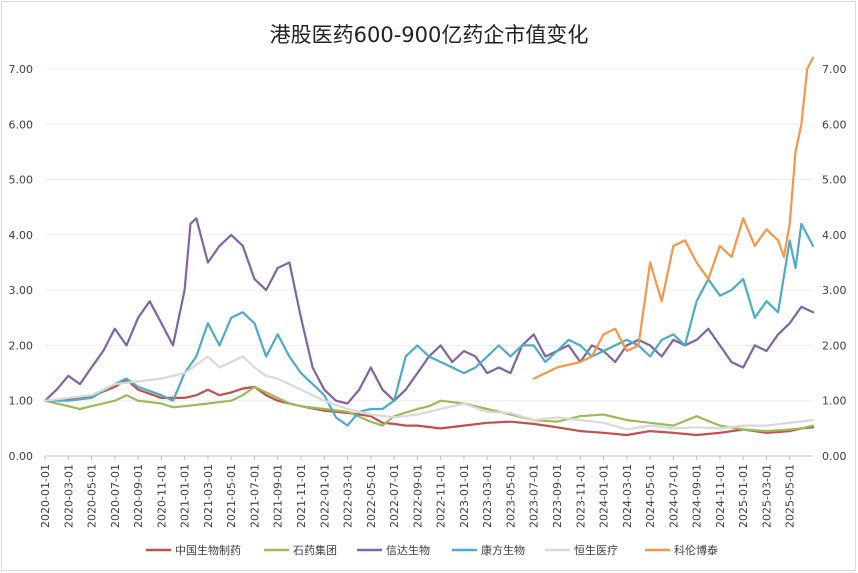 This screenshot has width=858, height=573. I want to click on y-tick-label-left: 3.00, so click(21, 290).